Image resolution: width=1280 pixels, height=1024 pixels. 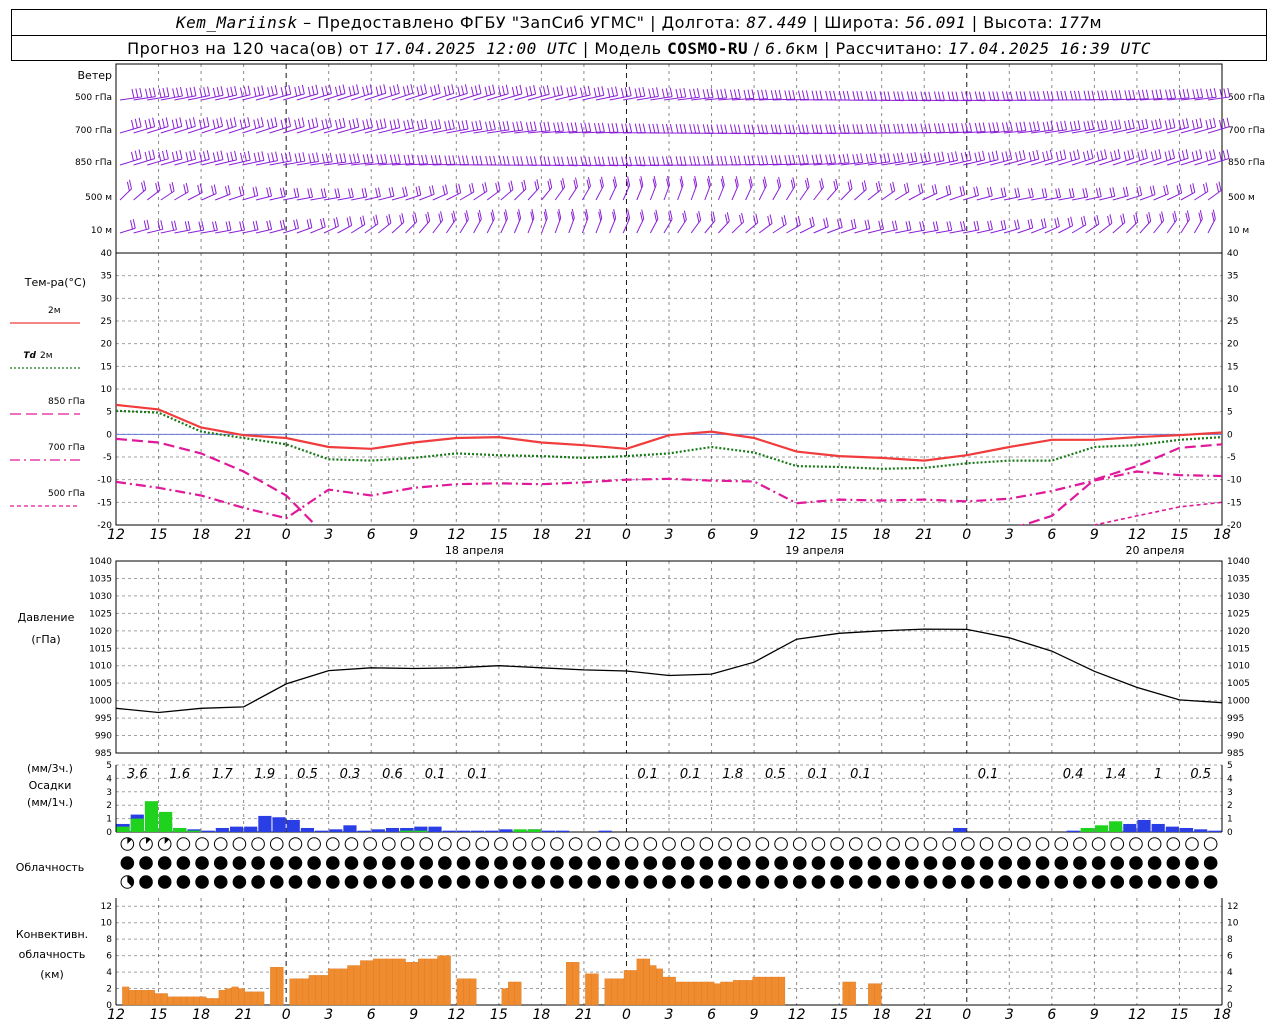 I want to click on temperature-panel-ytick-left: 5, so click(x=109, y=413).